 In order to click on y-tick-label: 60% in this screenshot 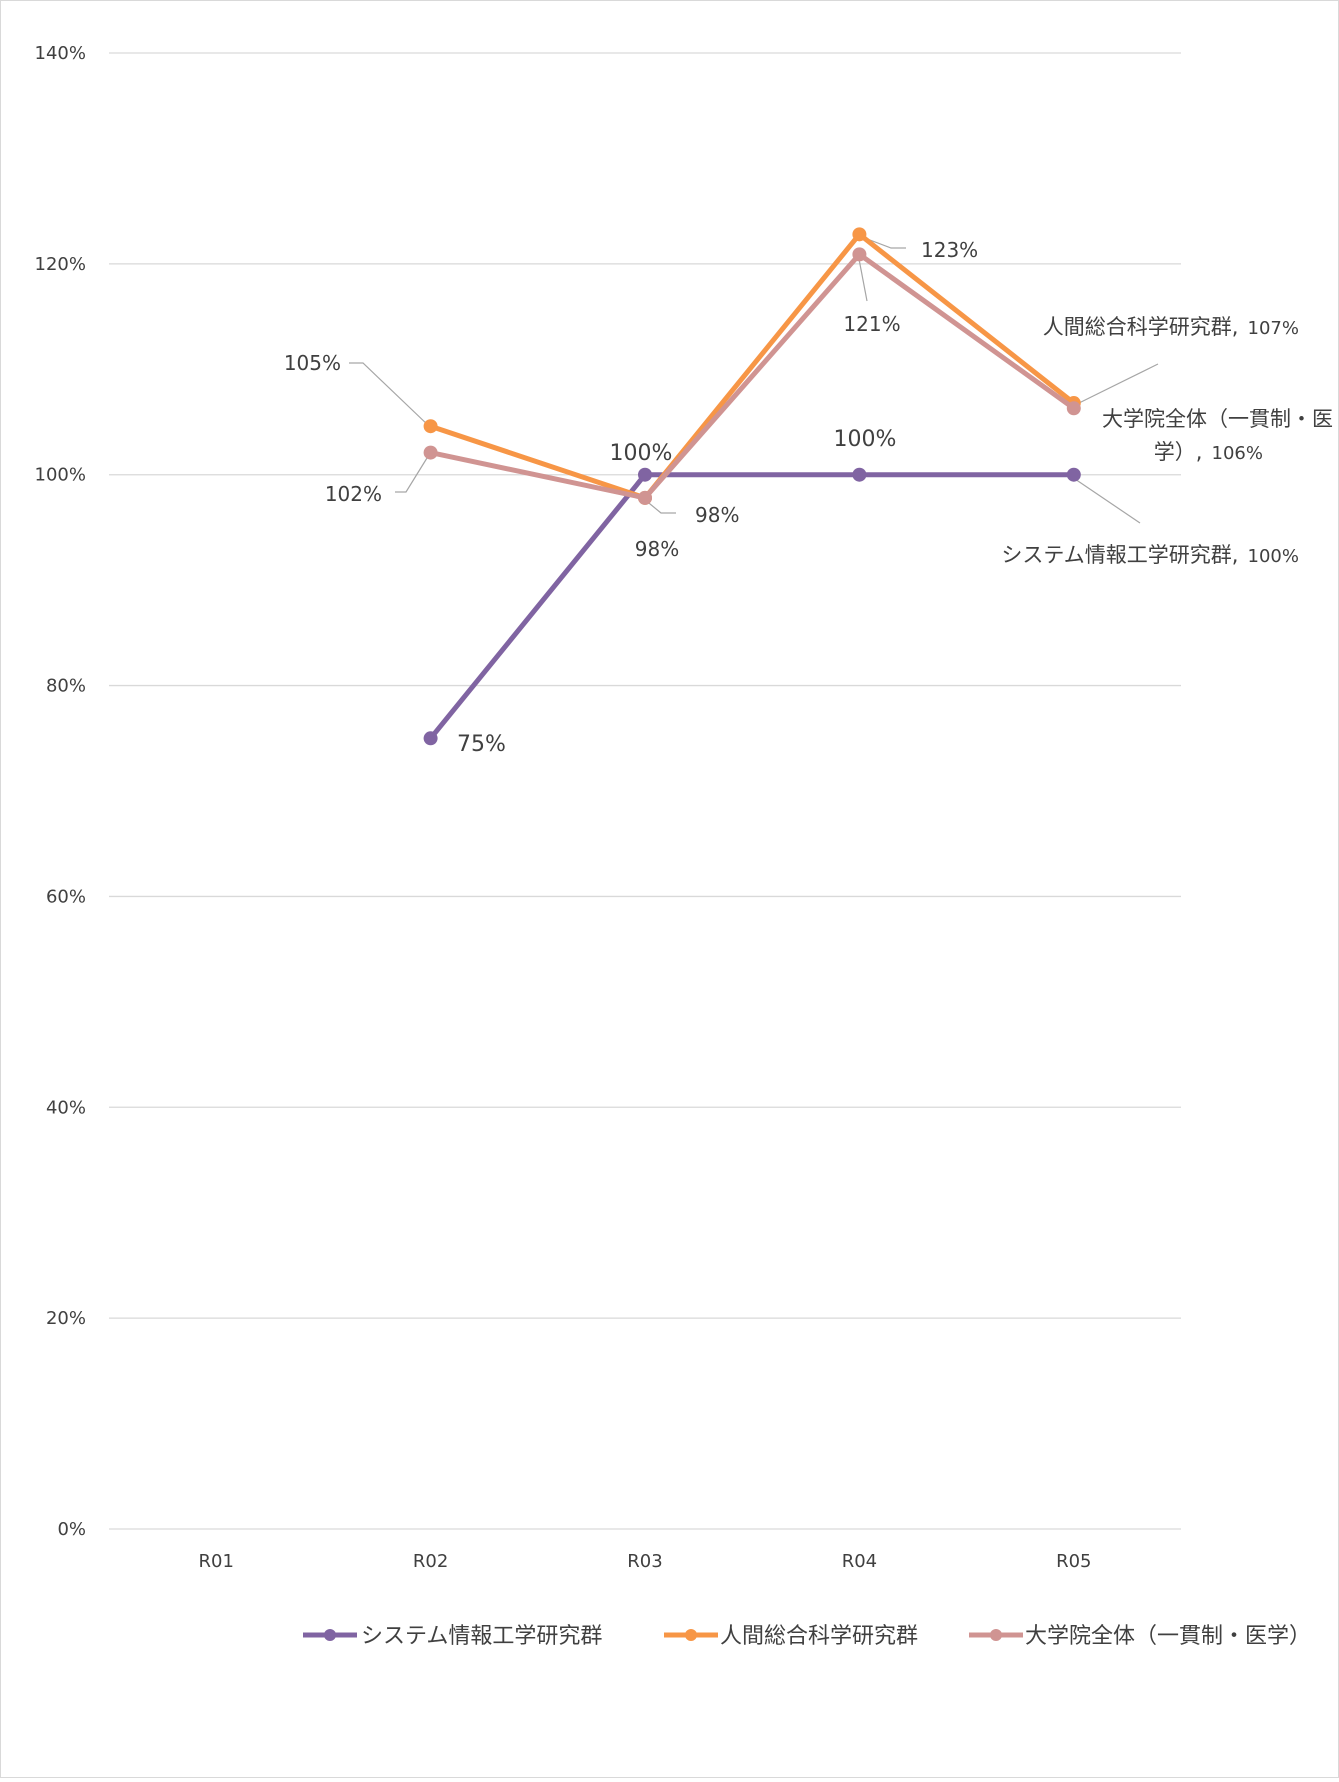, I will do `click(66, 896)`.